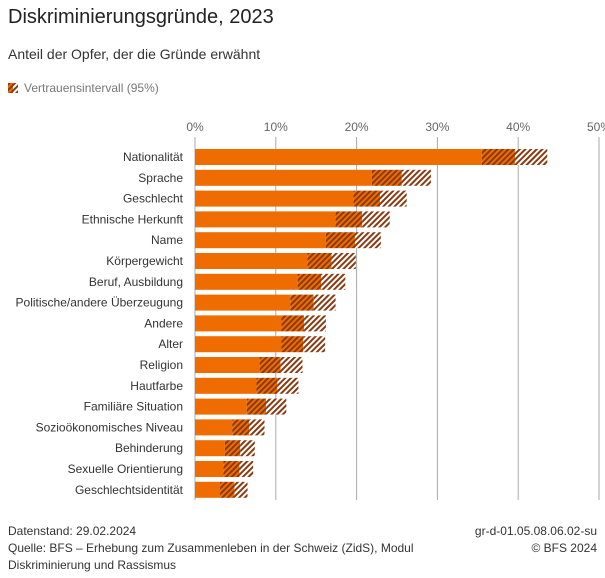 This screenshot has height=578, width=605. Describe the element at coordinates (161, 365) in the screenshot. I see `category-label: Religion` at that location.